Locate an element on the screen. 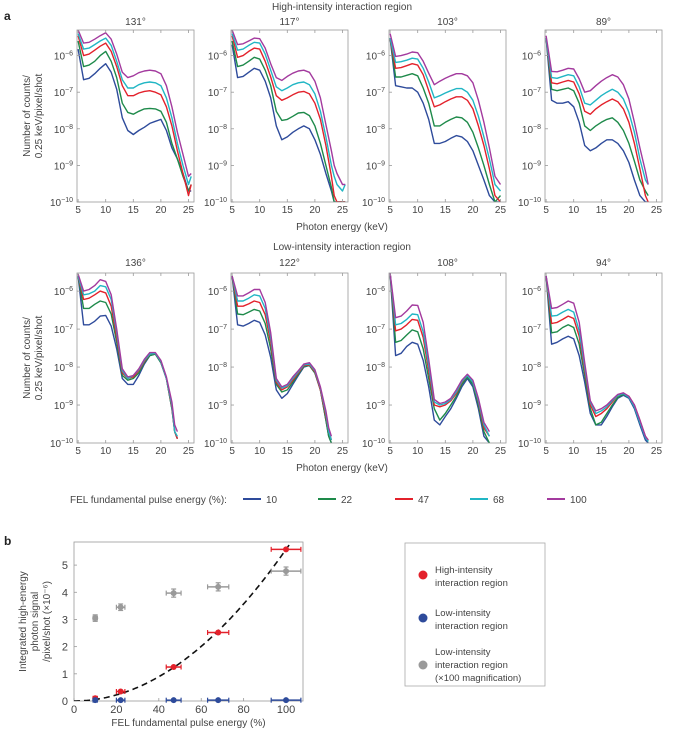  y-axis-label-line: 0.25 keV/pixel/shot is located at coordinates (39, 116).